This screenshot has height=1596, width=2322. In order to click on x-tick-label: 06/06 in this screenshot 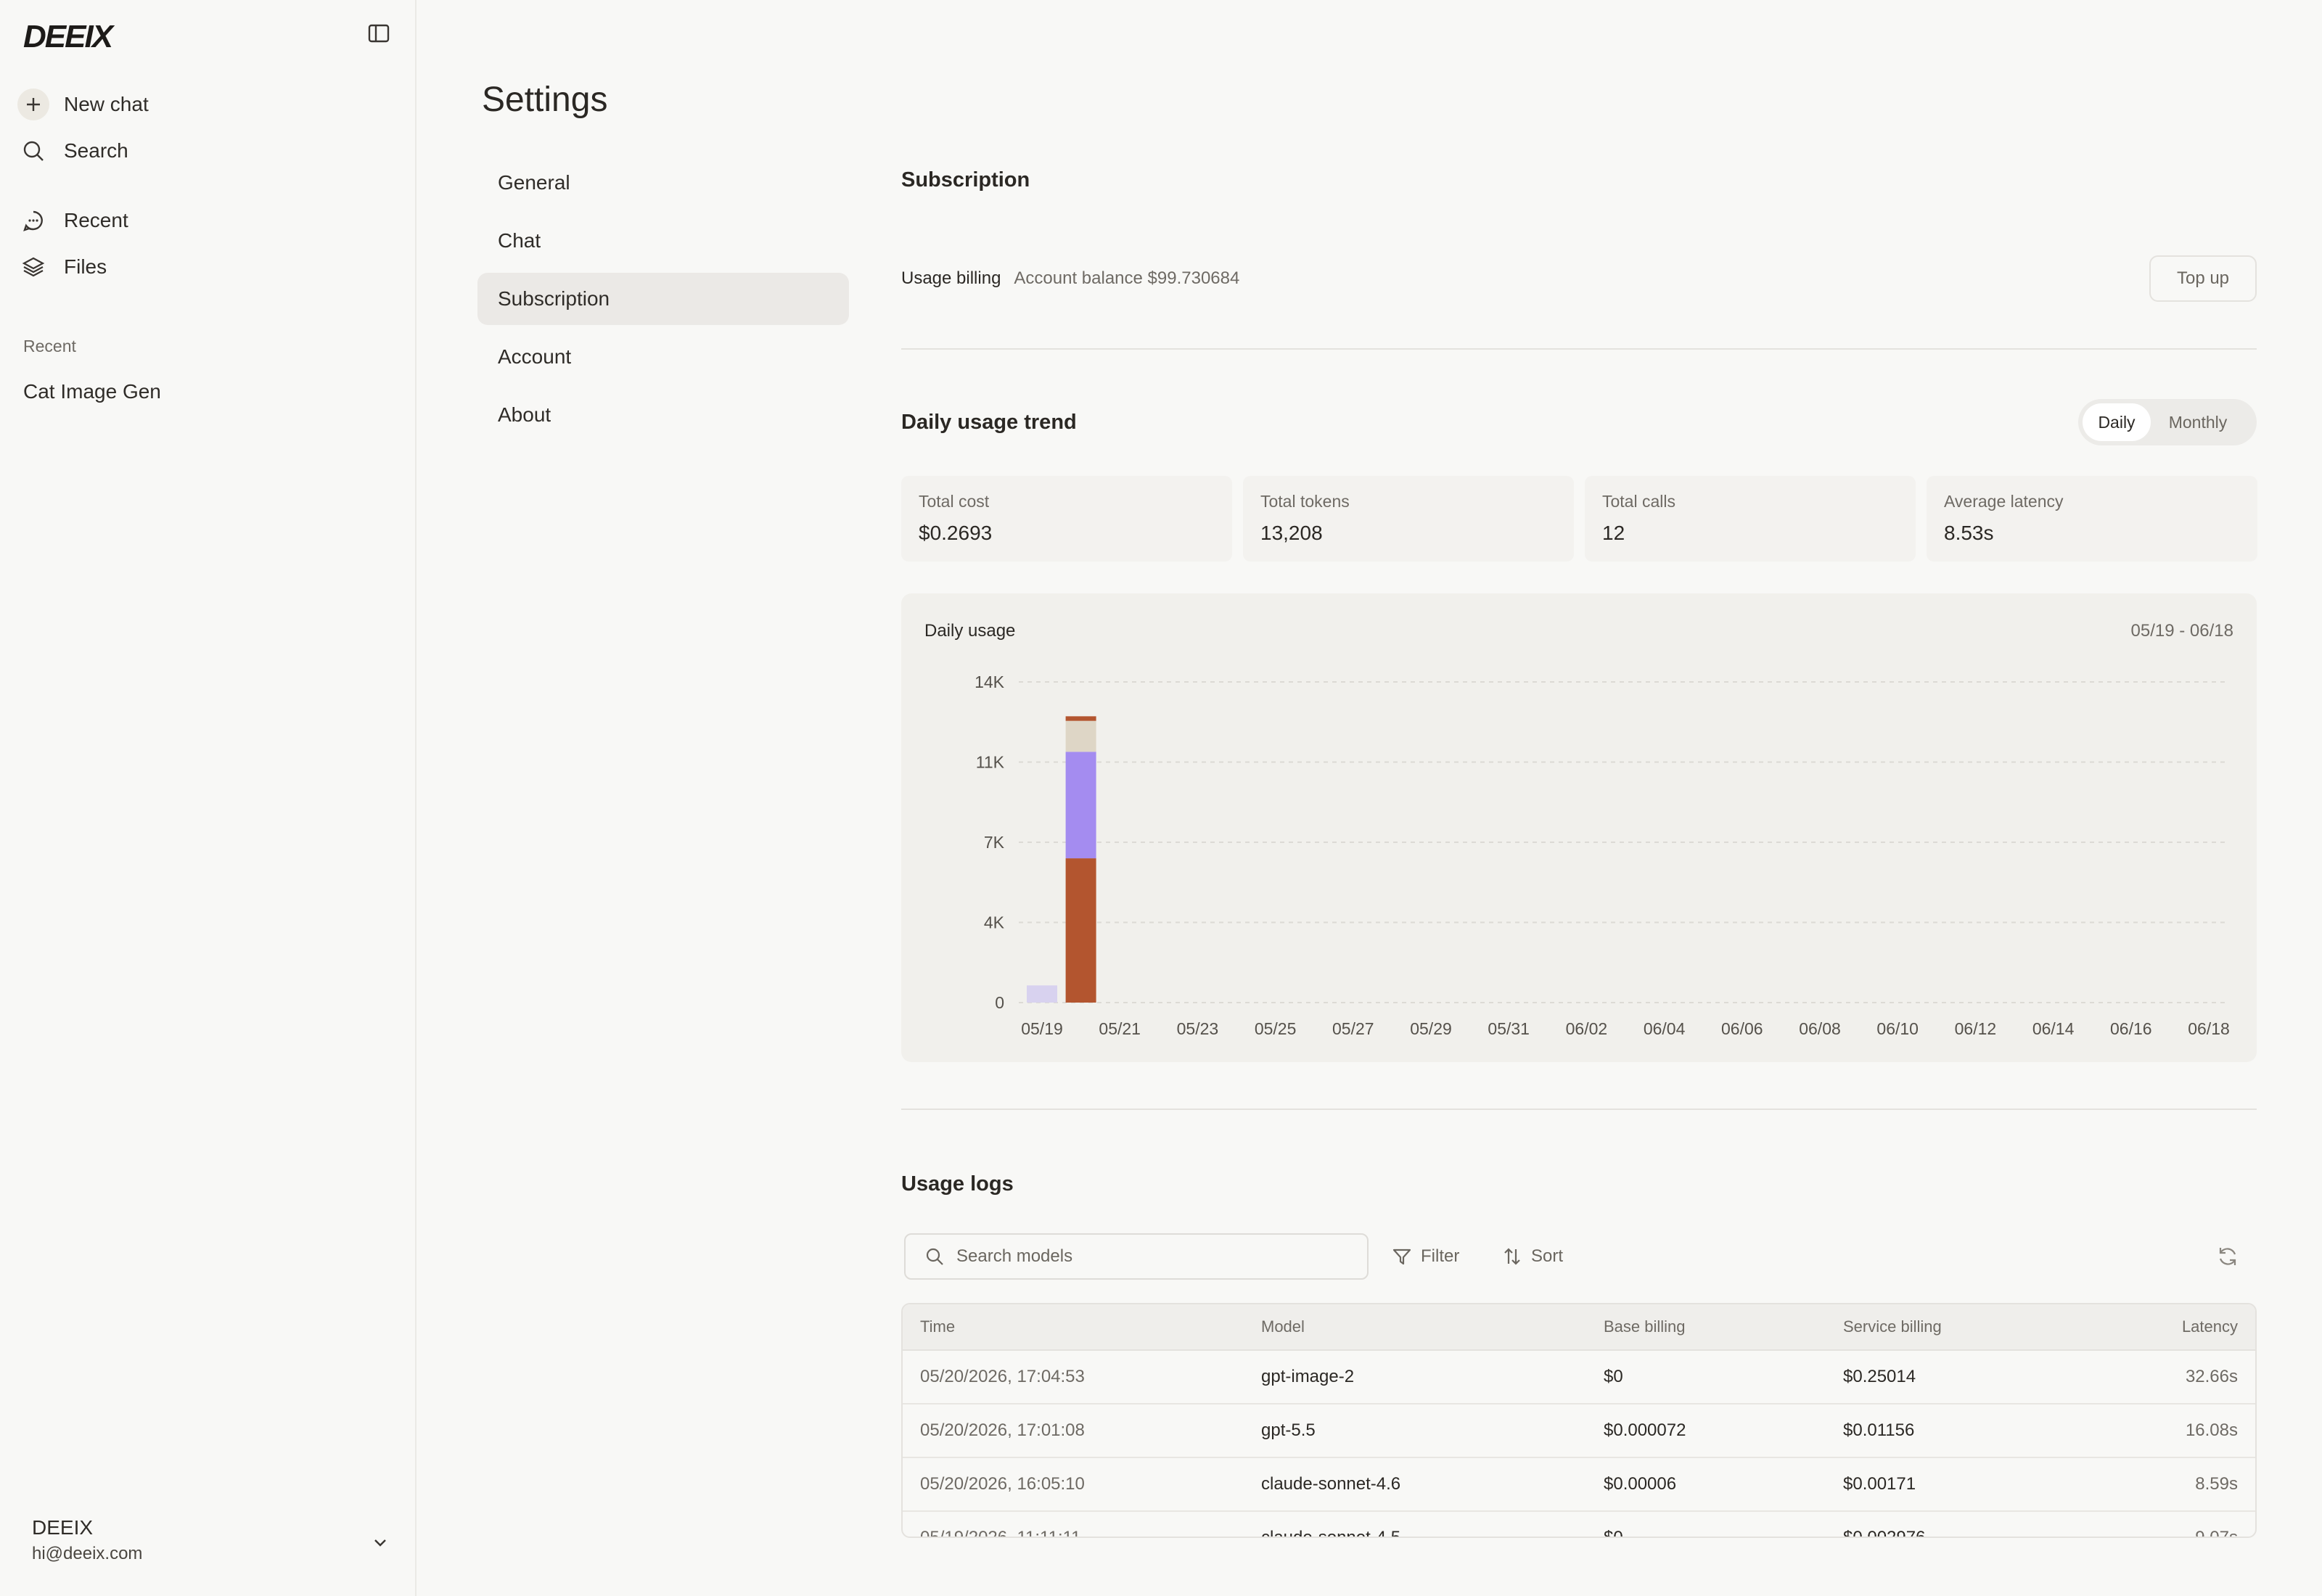, I will do `click(1742, 1028)`.